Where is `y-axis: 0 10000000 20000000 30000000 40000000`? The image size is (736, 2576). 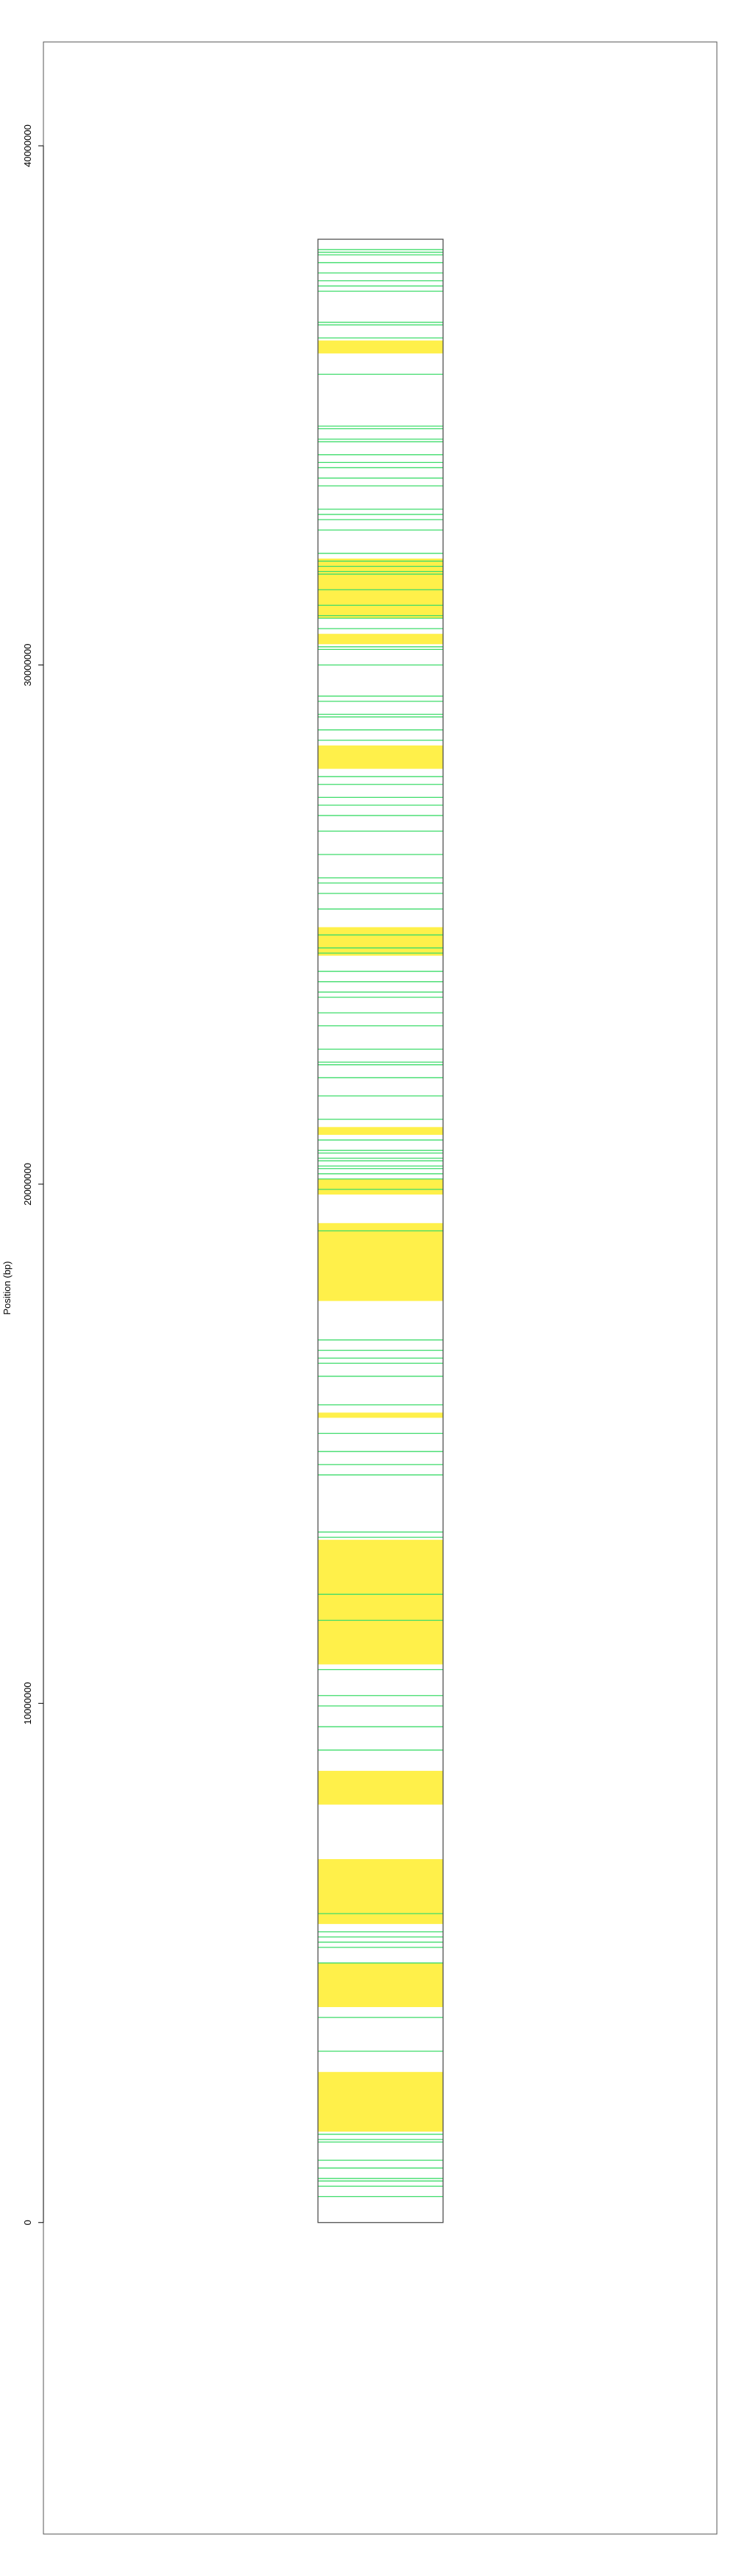 y-axis: 0 10000000 20000000 30000000 40000000 is located at coordinates (33, 1174).